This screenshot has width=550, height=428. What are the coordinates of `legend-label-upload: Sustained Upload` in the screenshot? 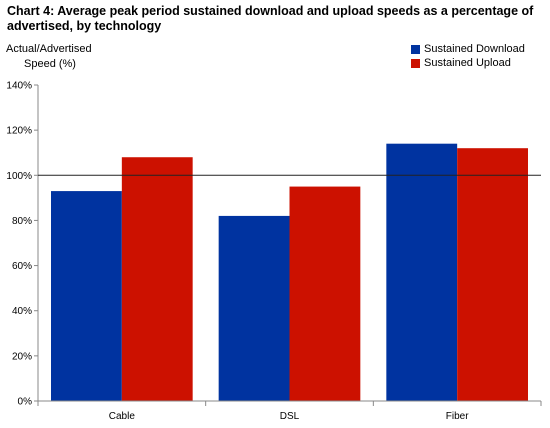 It's located at (467, 63).